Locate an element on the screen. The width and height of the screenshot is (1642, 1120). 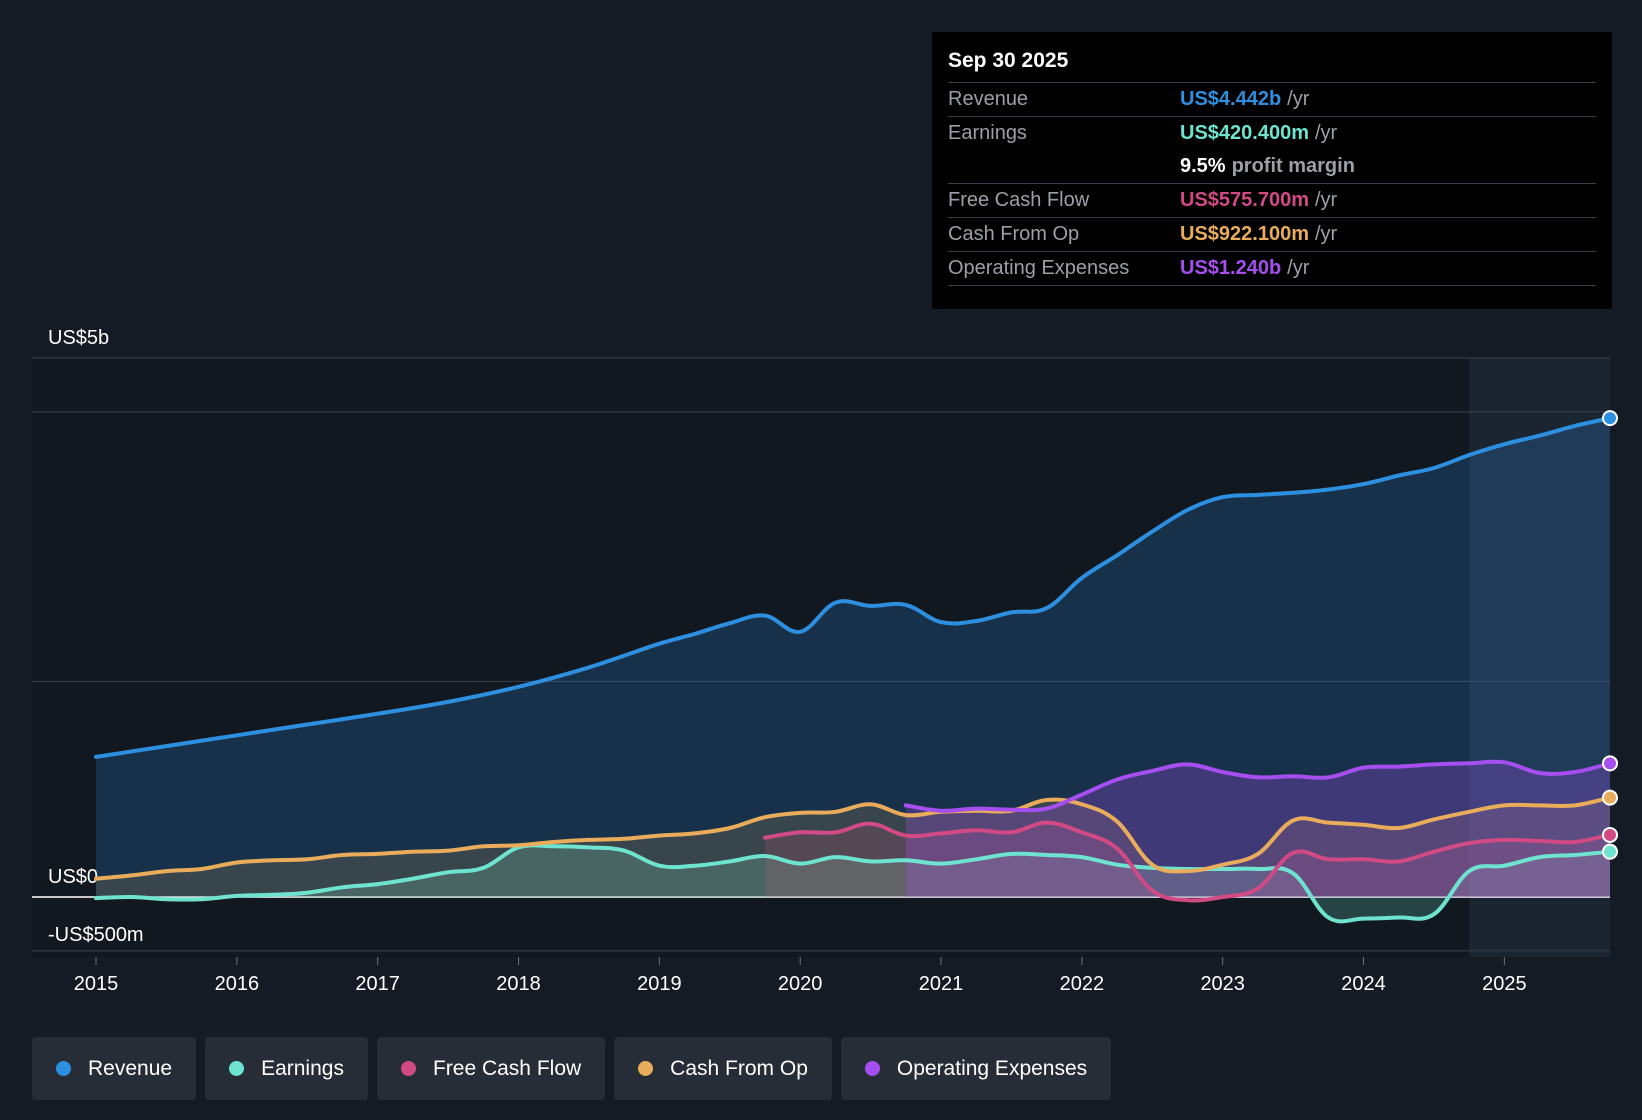
end-marker-cash-from-op is located at coordinates (1610, 797).